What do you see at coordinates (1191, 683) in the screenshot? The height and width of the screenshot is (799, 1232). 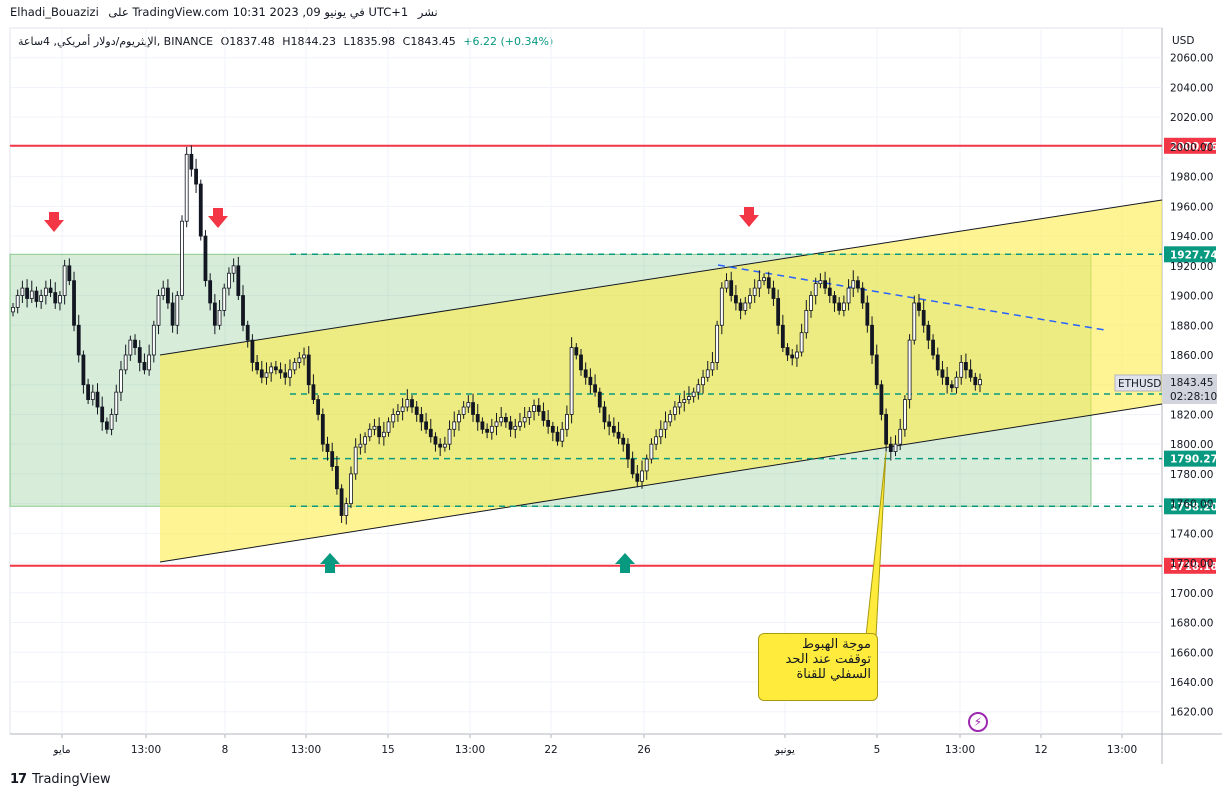 I see `price-tick-label: 1640.00` at bounding box center [1191, 683].